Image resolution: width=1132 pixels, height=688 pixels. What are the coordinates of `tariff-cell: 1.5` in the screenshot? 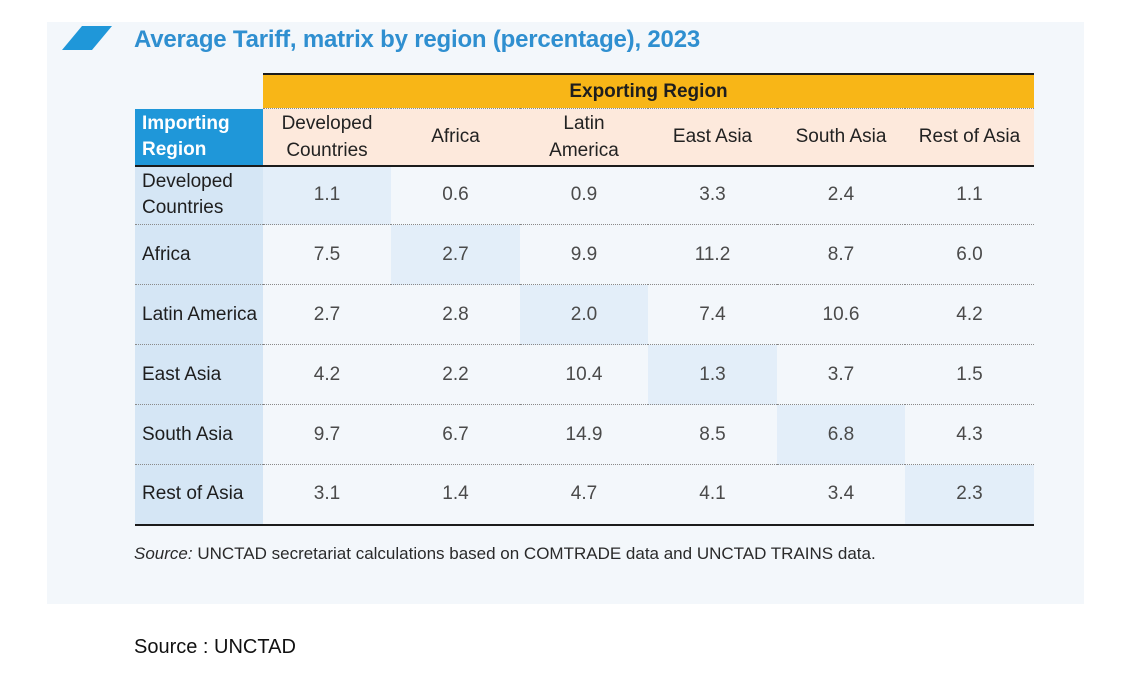 It's located at (969, 374).